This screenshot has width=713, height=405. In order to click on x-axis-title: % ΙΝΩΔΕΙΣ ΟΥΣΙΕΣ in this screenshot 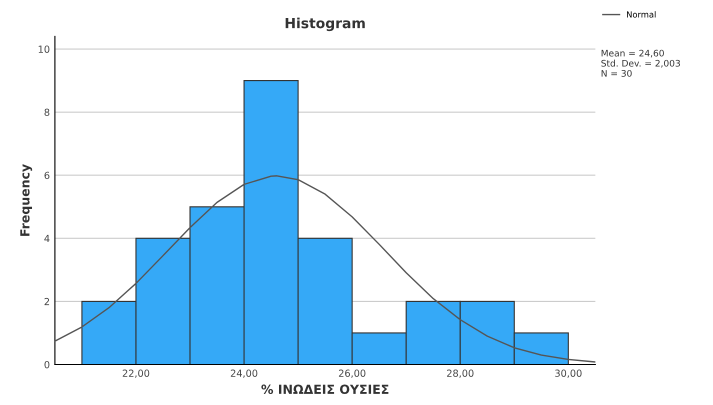, I will do `click(324, 389)`.